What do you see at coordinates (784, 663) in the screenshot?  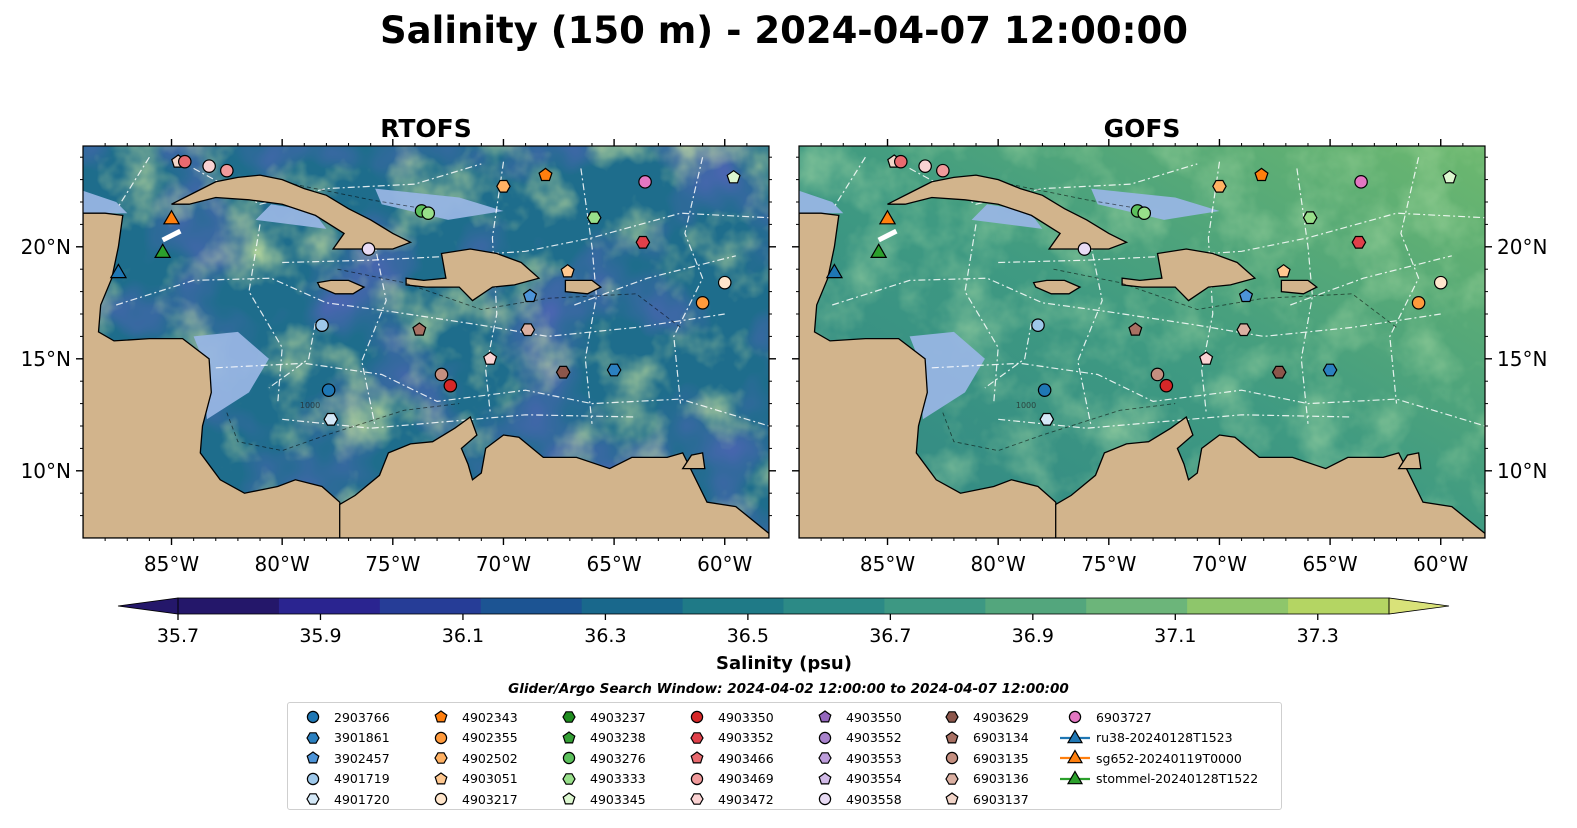 I see `colorbar-label: Salinity (psu)` at bounding box center [784, 663].